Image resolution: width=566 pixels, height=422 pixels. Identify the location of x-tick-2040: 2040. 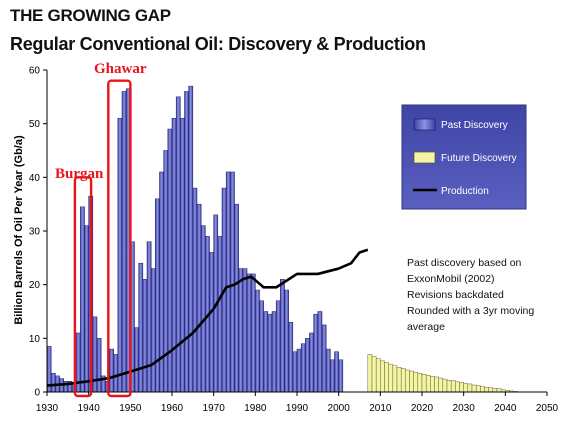
(505, 408).